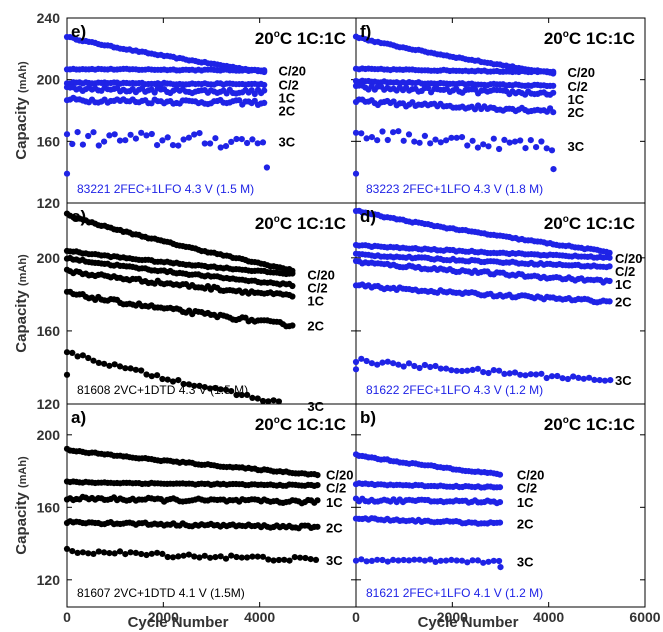 The image size is (663, 632). Describe the element at coordinates (317, 500) in the screenshot. I see `data-point-1c` at that location.